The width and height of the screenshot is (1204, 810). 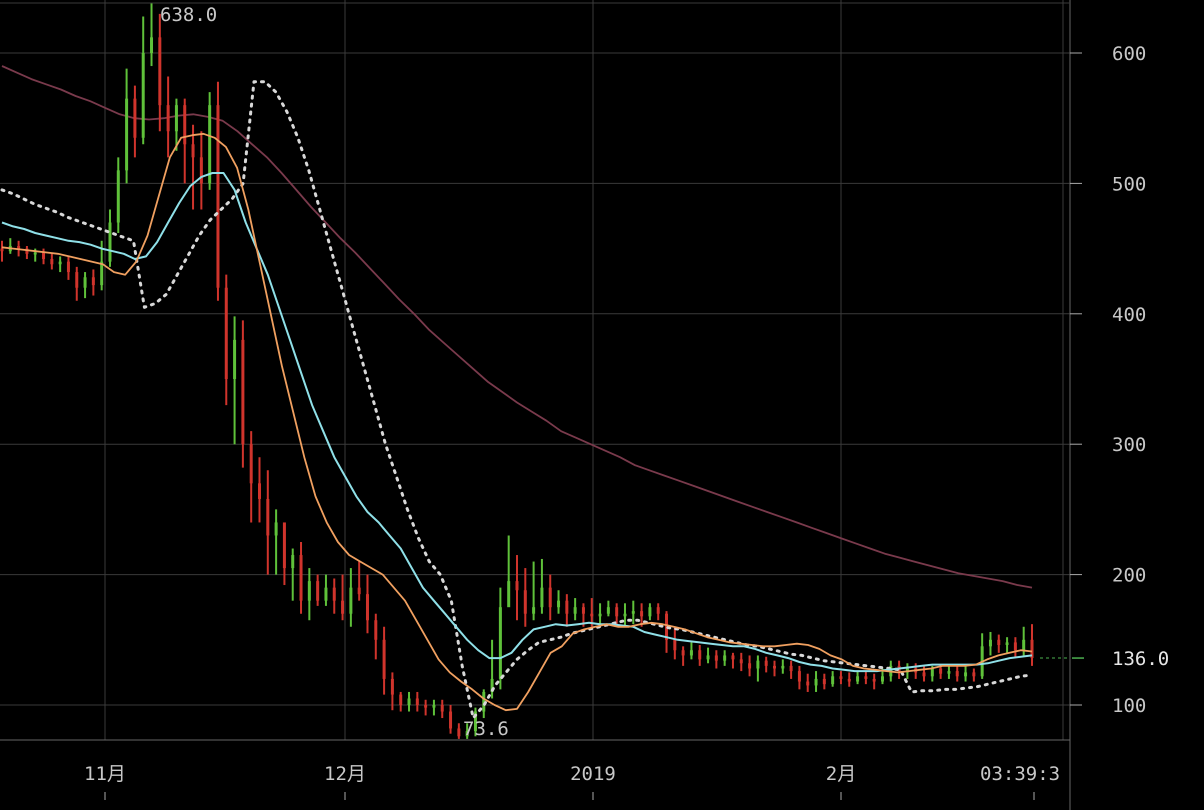 What do you see at coordinates (1129, 576) in the screenshot?
I see `y-tick-label-200: 200` at bounding box center [1129, 576].